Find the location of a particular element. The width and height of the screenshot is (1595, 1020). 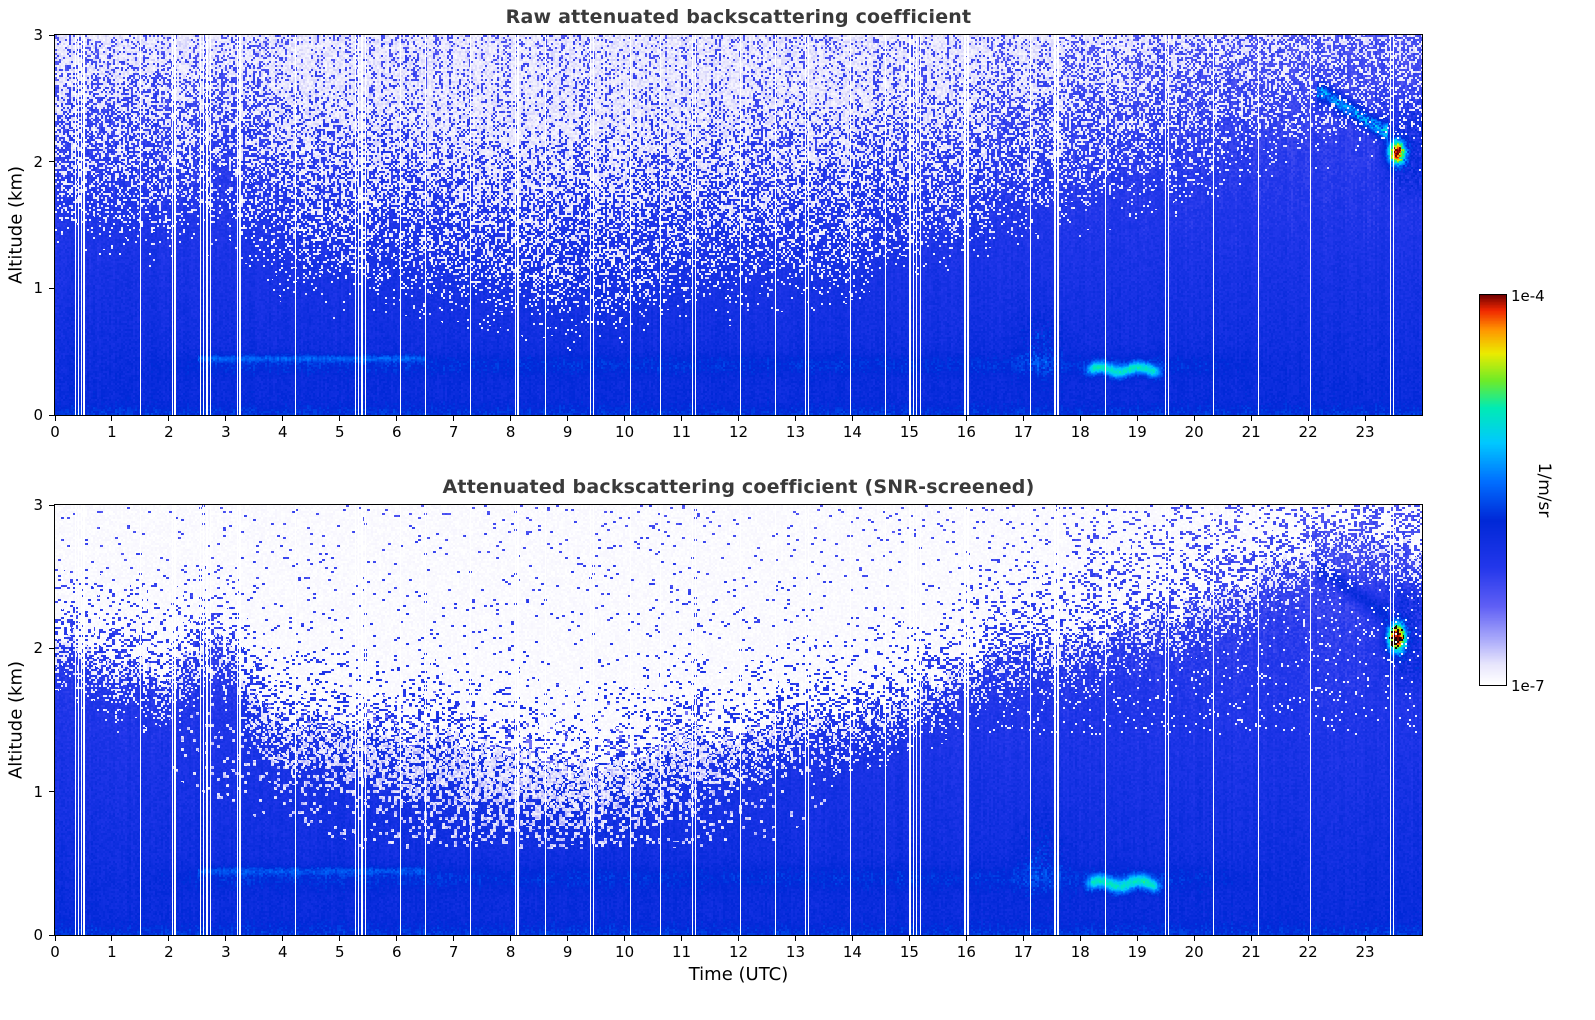

x-tick-label: 12 is located at coordinates (738, 432).